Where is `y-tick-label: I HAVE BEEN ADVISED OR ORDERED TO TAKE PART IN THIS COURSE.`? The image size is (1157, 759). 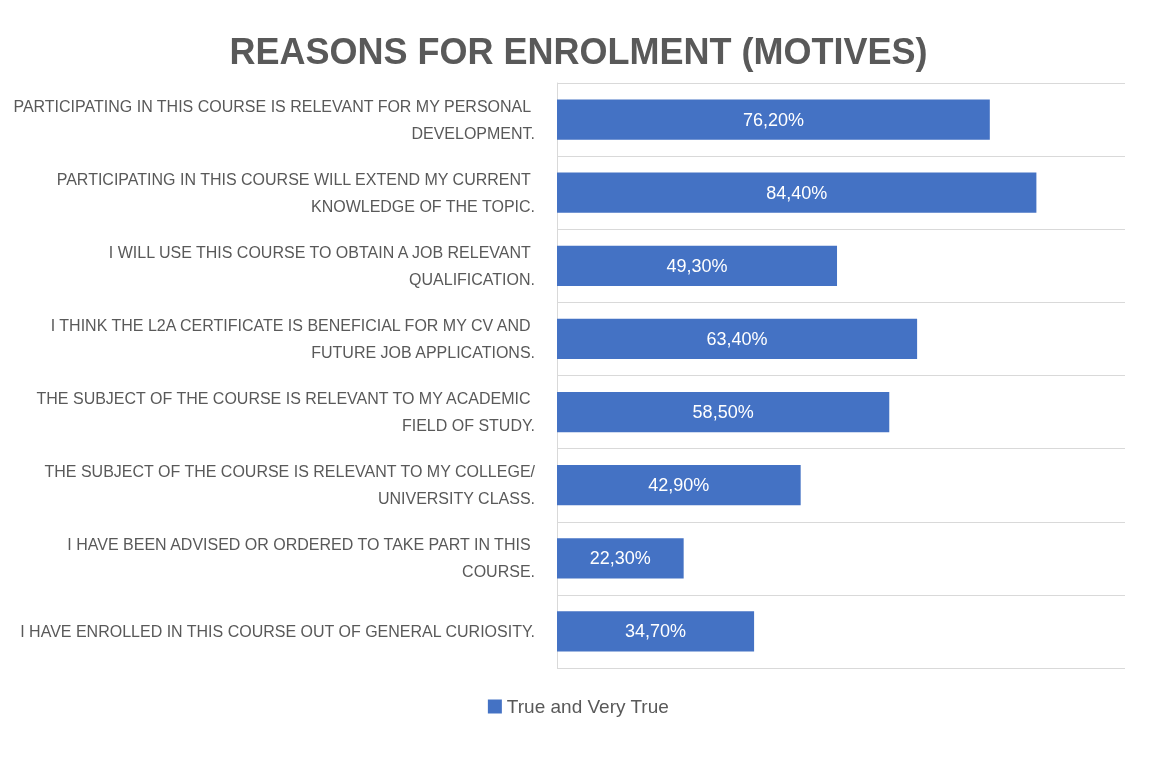 y-tick-label: I HAVE BEEN ADVISED OR ORDERED TO TAKE PART IN THIS COURSE. is located at coordinates (301, 558).